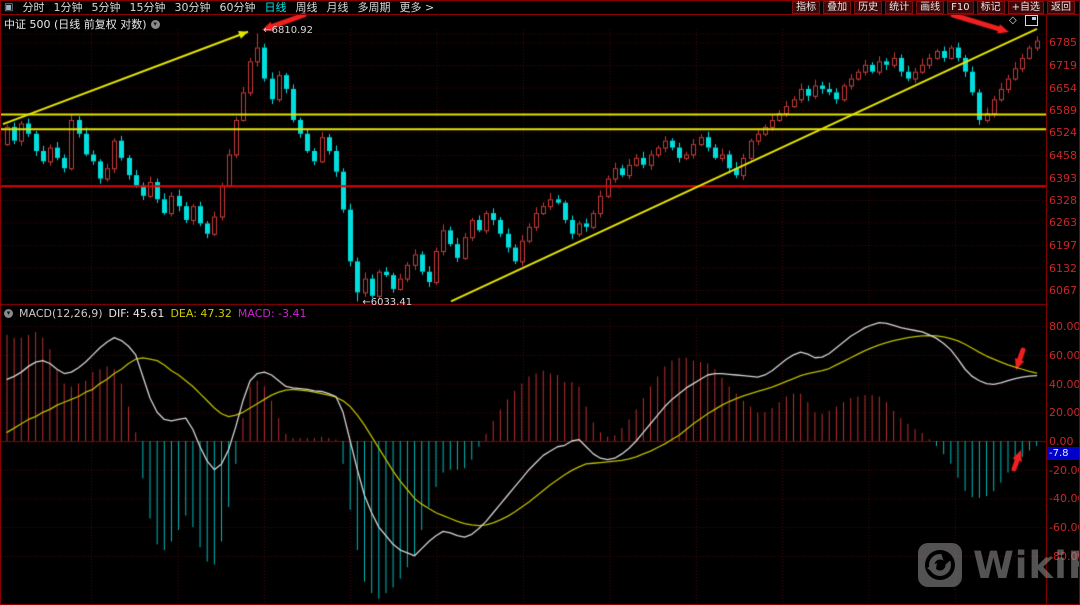 The width and height of the screenshot is (1080, 605). What do you see at coordinates (337, 7) in the screenshot?
I see `period-tab-月线: 月线` at bounding box center [337, 7].